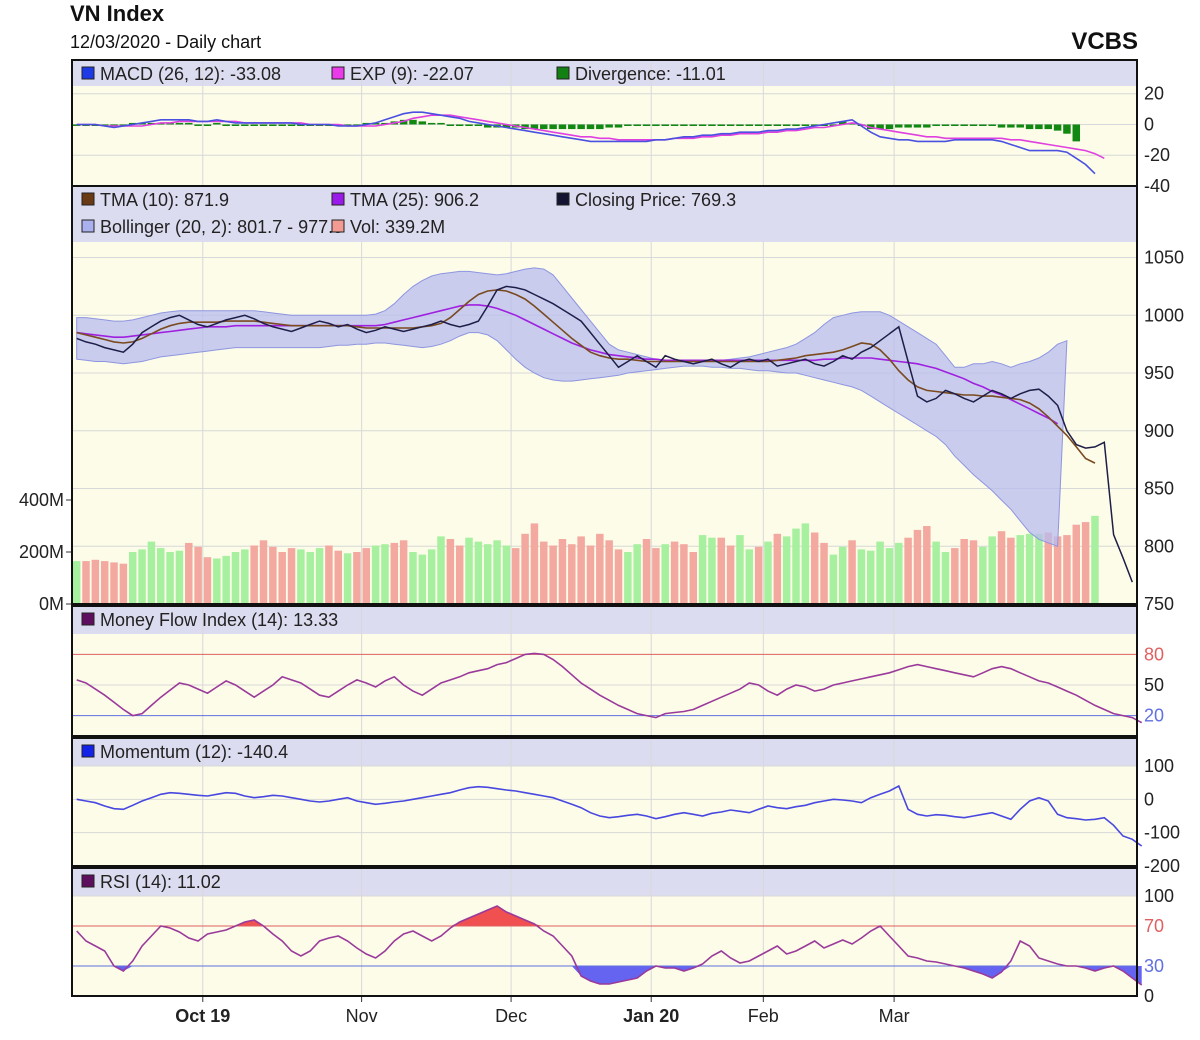  What do you see at coordinates (1159, 766) in the screenshot?
I see `y-tick-label: 100` at bounding box center [1159, 766].